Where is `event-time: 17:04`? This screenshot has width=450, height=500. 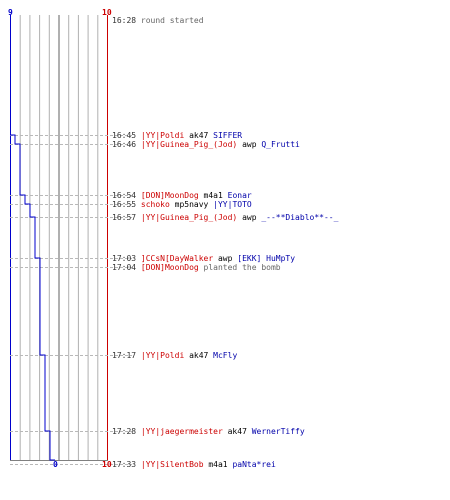 event-time: 17:04 is located at coordinates (124, 267).